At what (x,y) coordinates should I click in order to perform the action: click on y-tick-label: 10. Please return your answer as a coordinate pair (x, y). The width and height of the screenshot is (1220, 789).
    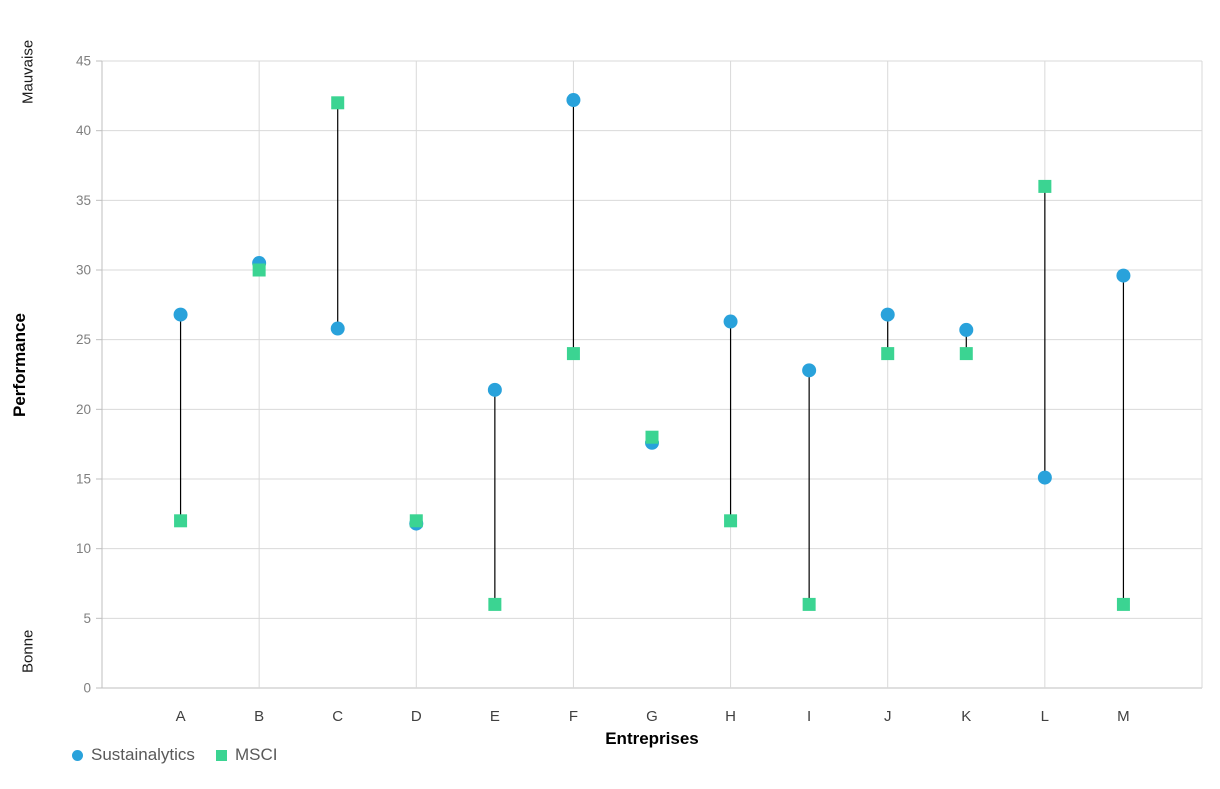
    Looking at the image, I should click on (83, 548).